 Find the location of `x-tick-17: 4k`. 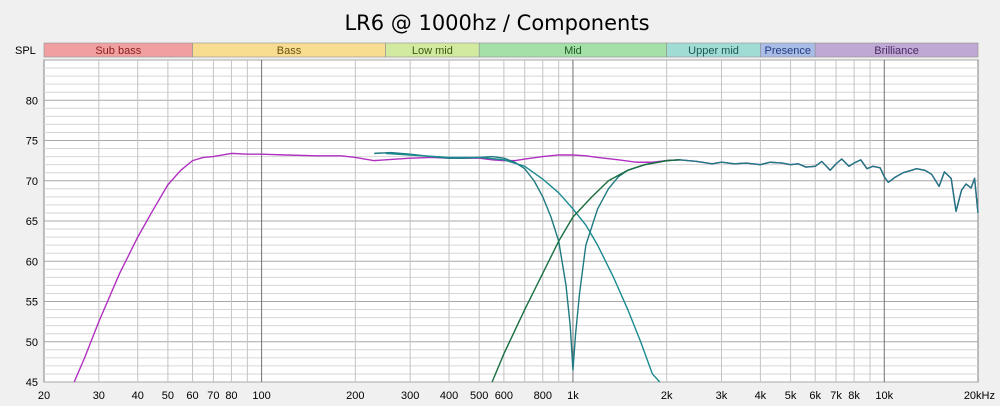

x-tick-17: 4k is located at coordinates (761, 396).